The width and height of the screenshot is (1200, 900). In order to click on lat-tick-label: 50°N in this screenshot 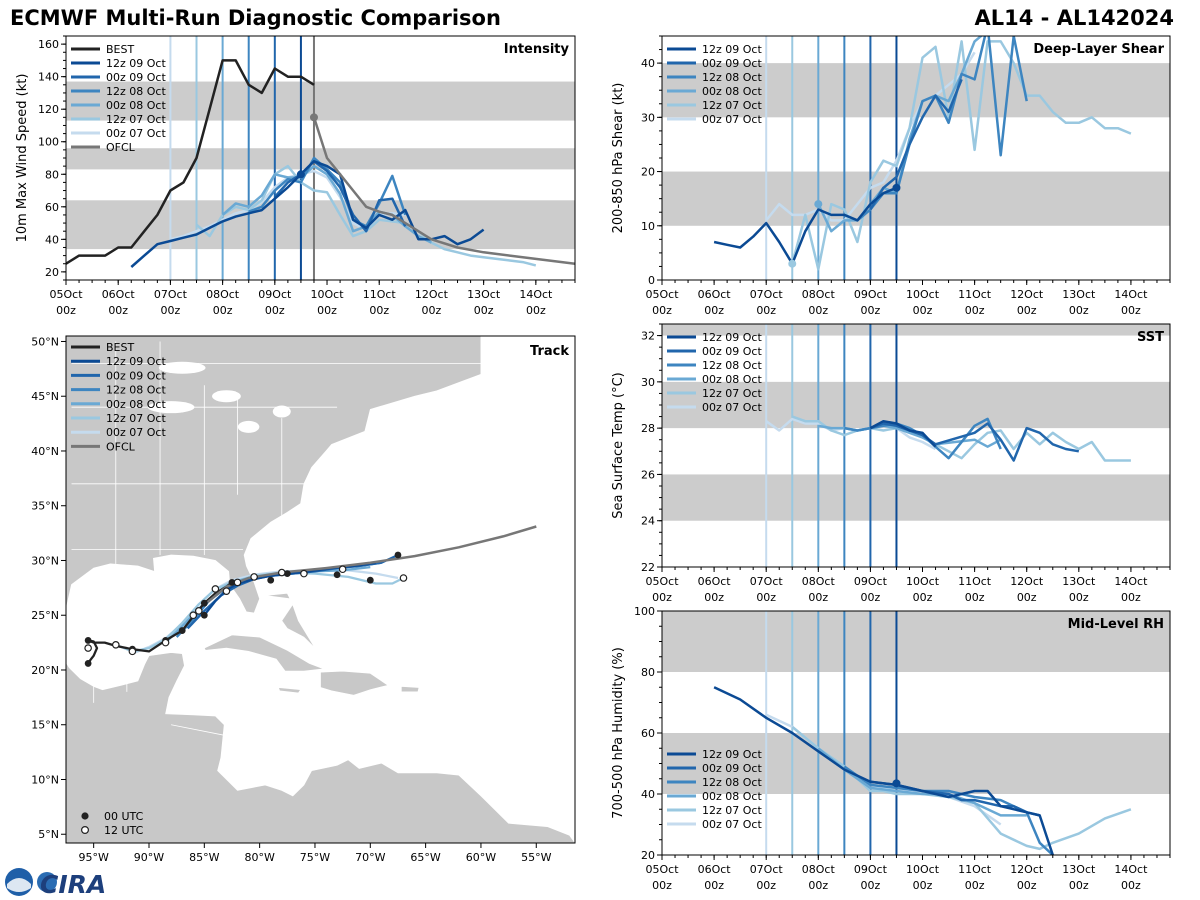, I will do `click(45, 341)`.